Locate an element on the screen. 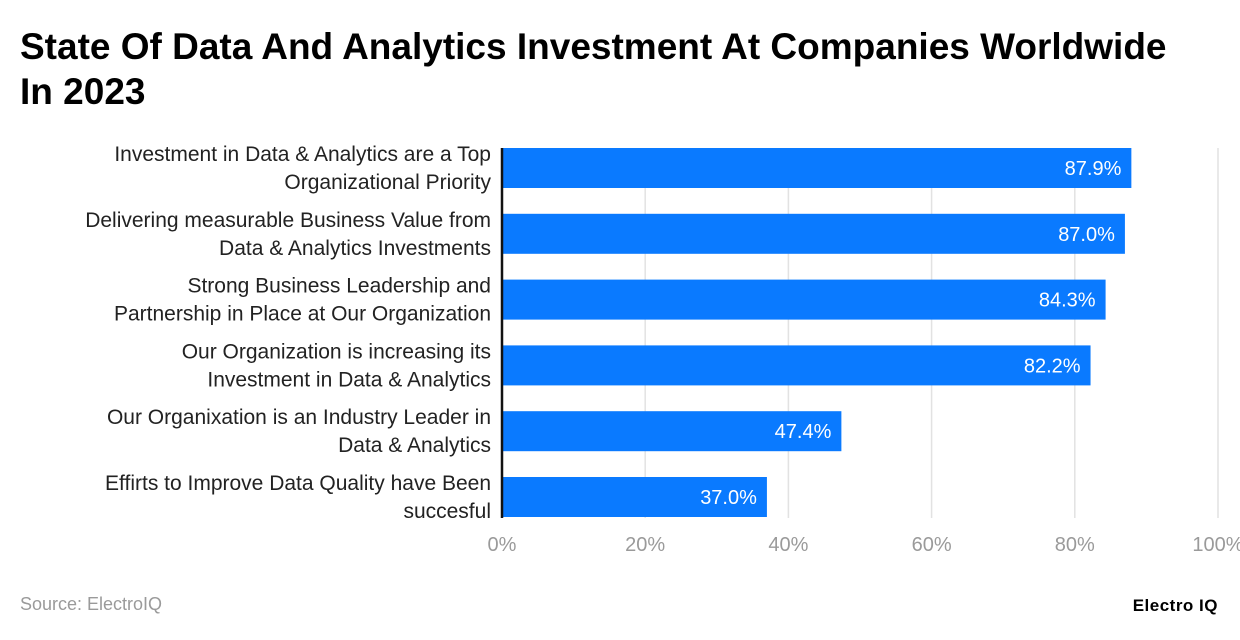 The width and height of the screenshot is (1240, 640). category-label: Our Organization is increasing its is located at coordinates (336, 351).